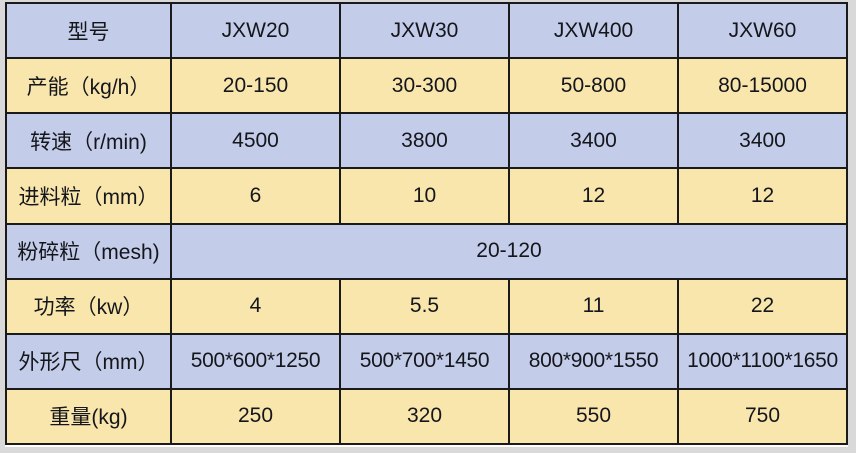 The height and width of the screenshot is (453, 856). What do you see at coordinates (593, 196) in the screenshot?
I see `cell-feed-size-jxw400: 12` at bounding box center [593, 196].